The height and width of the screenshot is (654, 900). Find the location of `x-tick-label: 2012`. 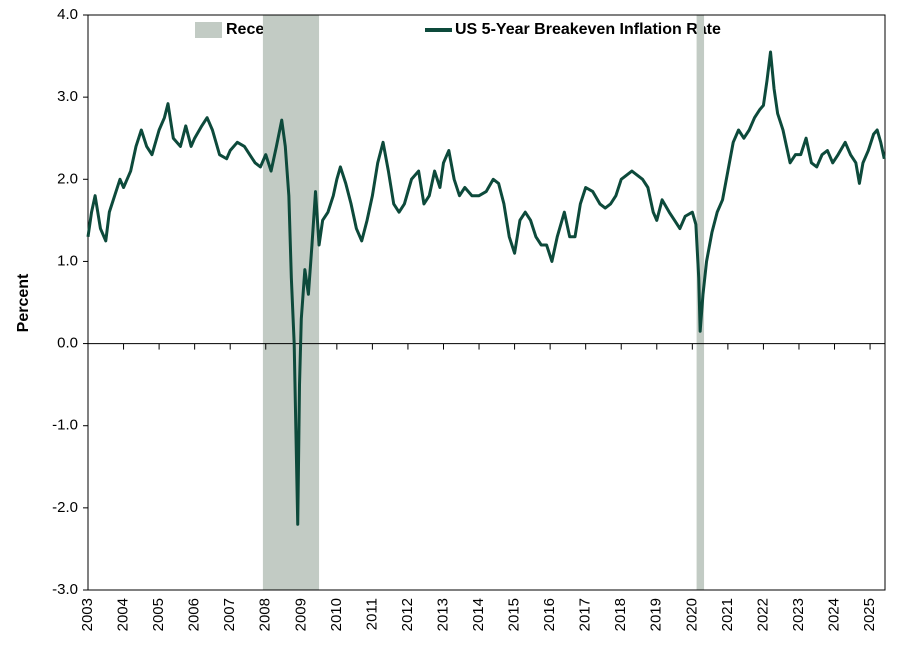

x-tick-label: 2012 is located at coordinates (407, 614).